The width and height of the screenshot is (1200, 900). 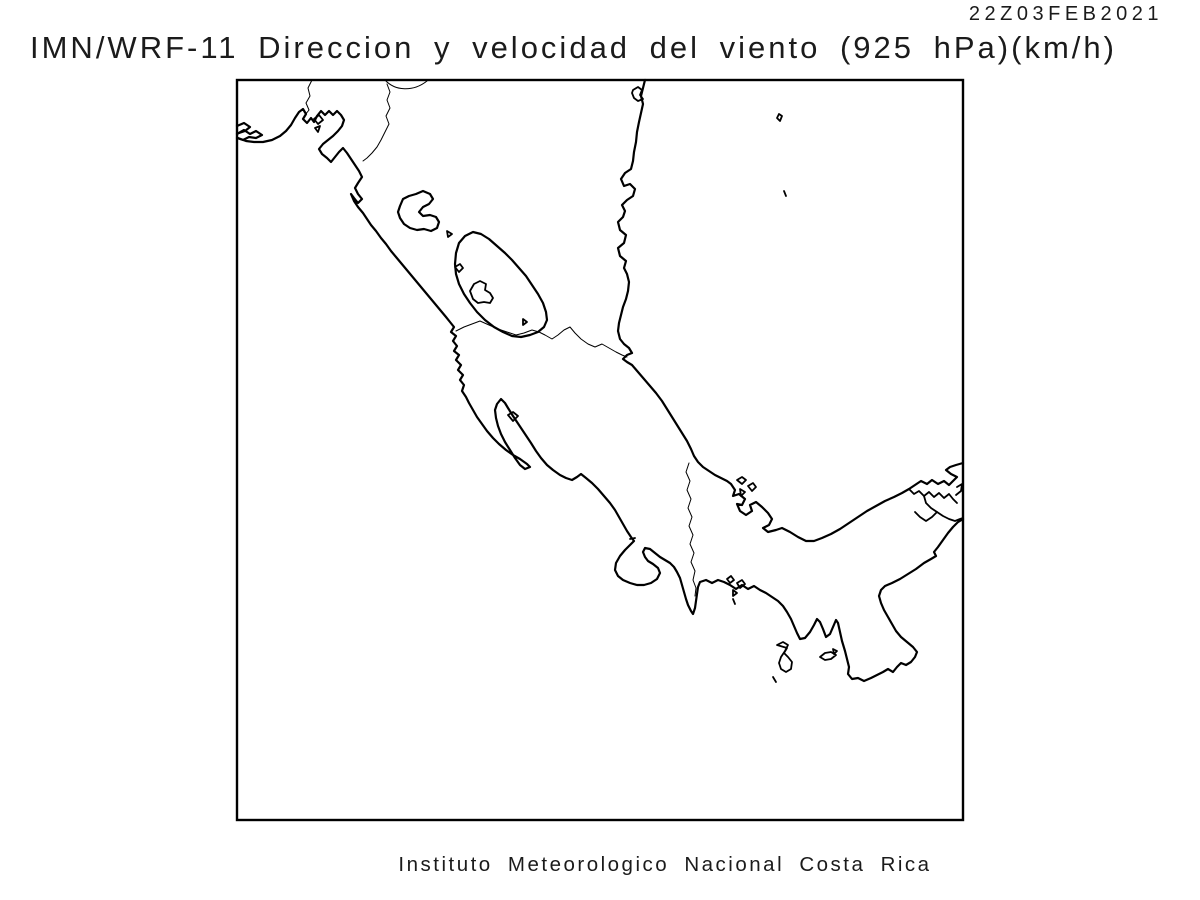 What do you see at coordinates (1065, 14) in the screenshot?
I see `forecast-timestamp: 22Z03FEB2021` at bounding box center [1065, 14].